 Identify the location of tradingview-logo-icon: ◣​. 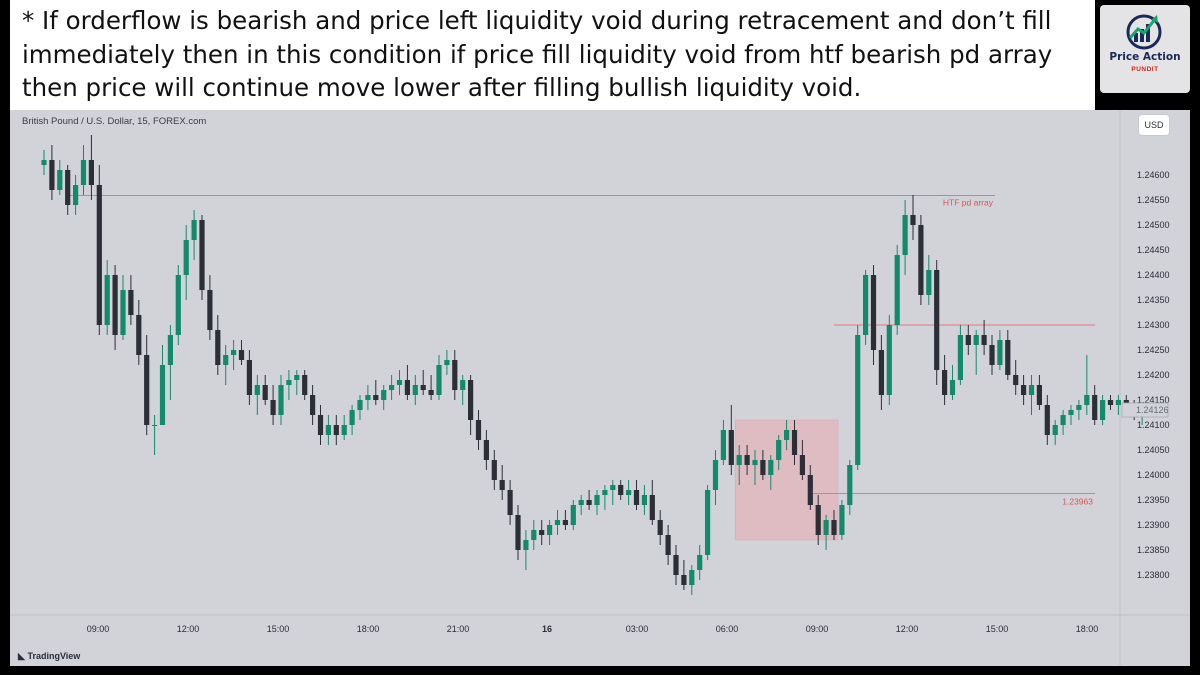
(21, 656).